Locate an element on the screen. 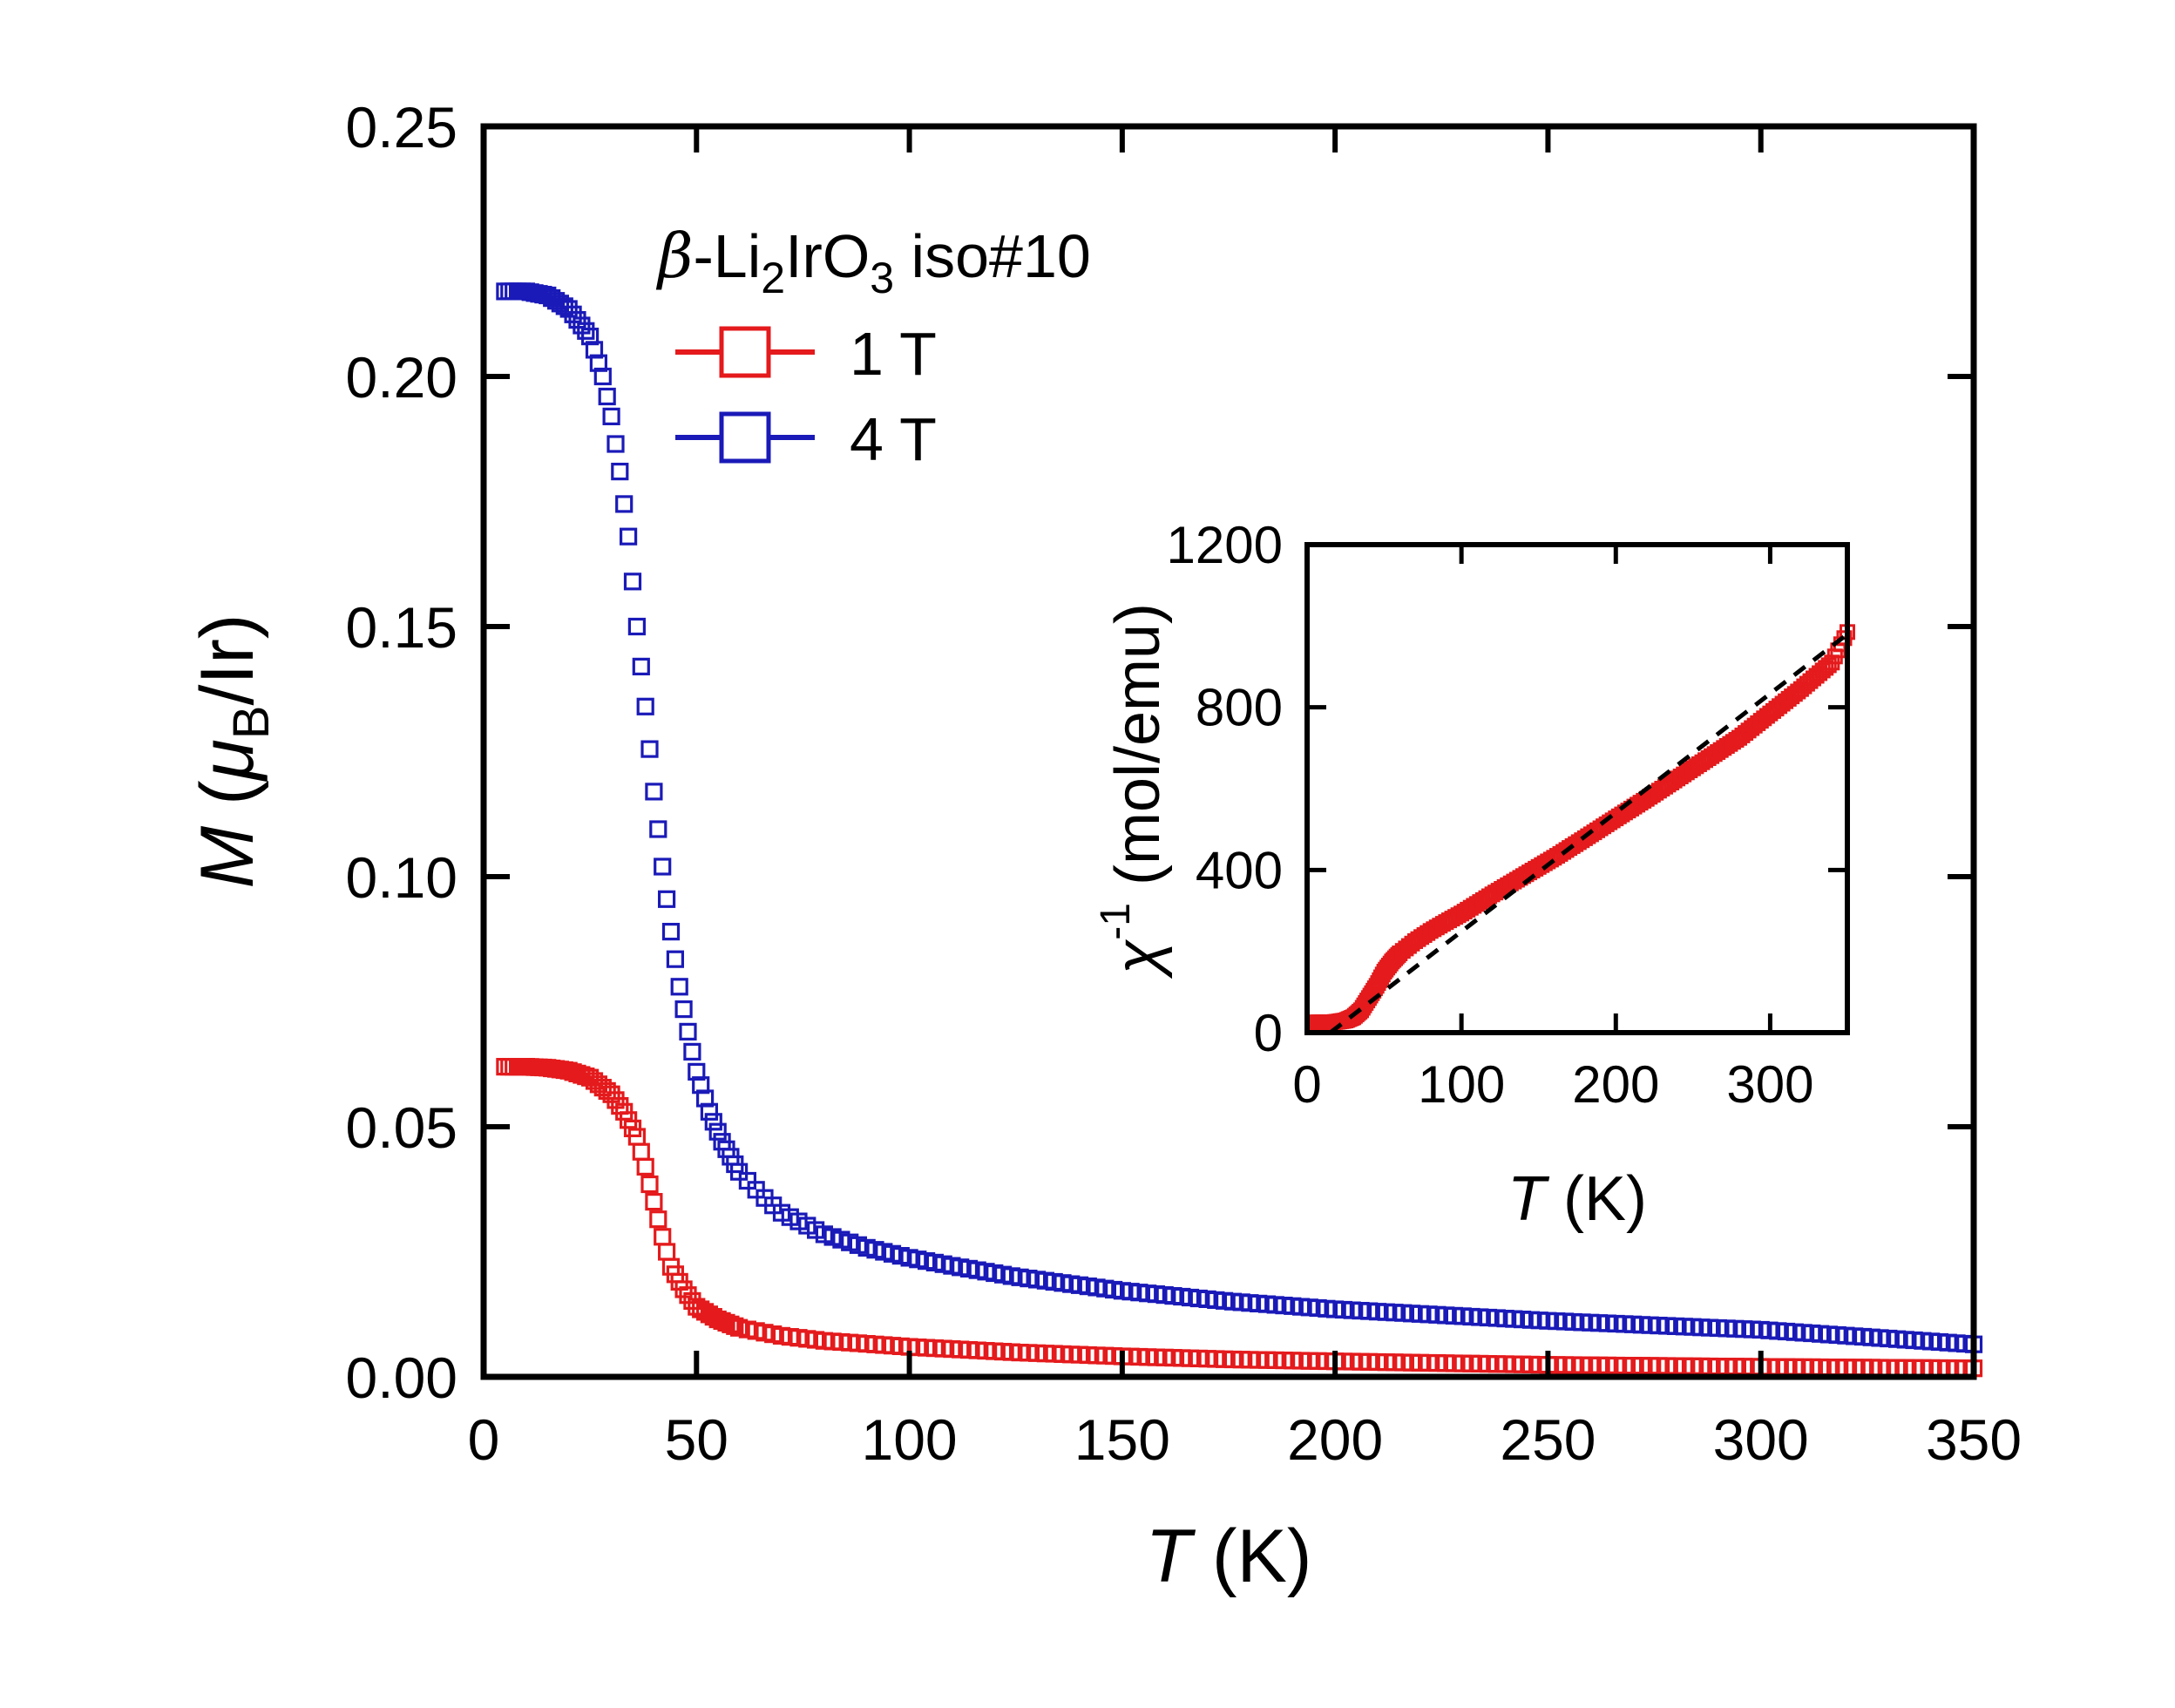 Image resolution: width=2175 pixels, height=1708 pixels. main-y-axis-open: ( is located at coordinates (227, 803).